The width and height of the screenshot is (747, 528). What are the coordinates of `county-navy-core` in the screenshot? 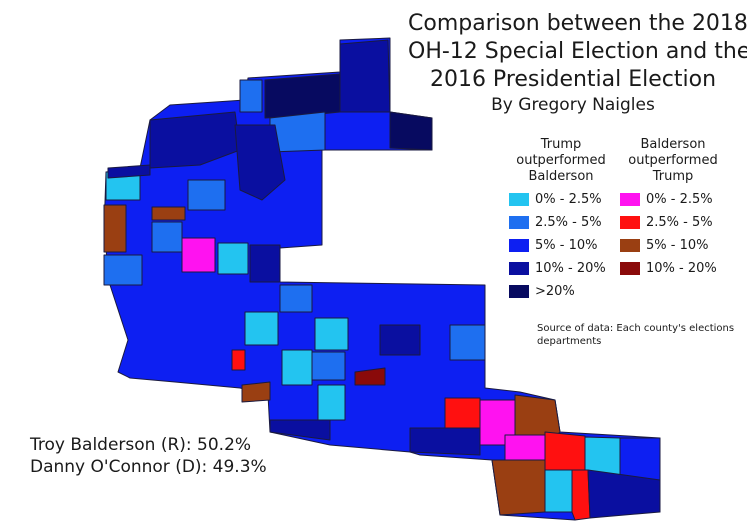 It's located at (260, 162).